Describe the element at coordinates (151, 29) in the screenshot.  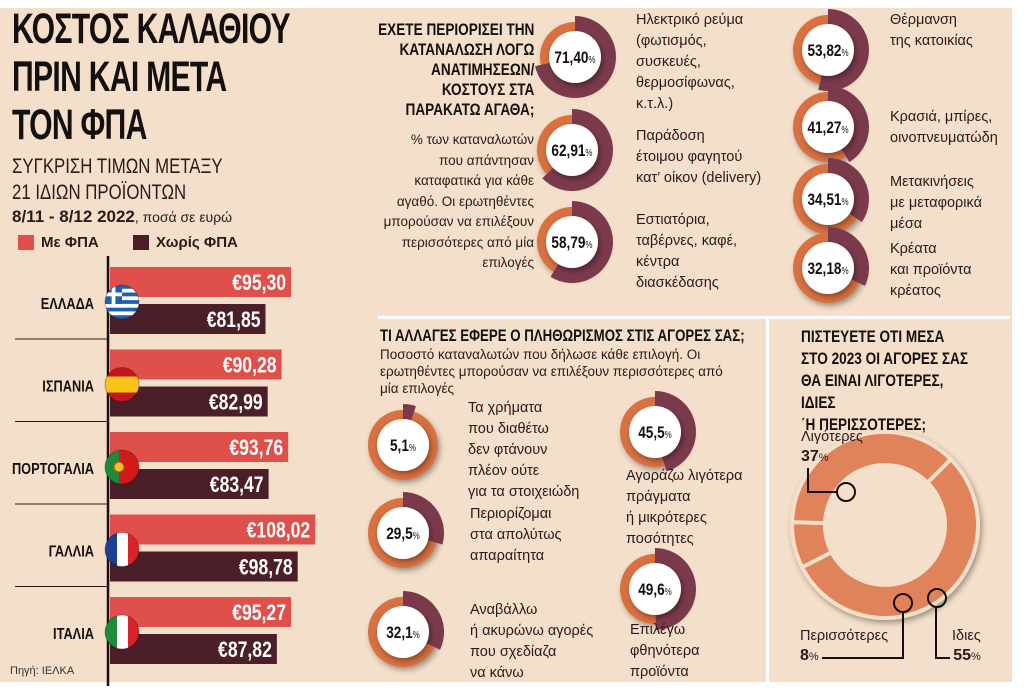
I see `main-title-line: ΚΟΣΤΟΣ ΚΑΛΑΘΙΟΥ` at that location.